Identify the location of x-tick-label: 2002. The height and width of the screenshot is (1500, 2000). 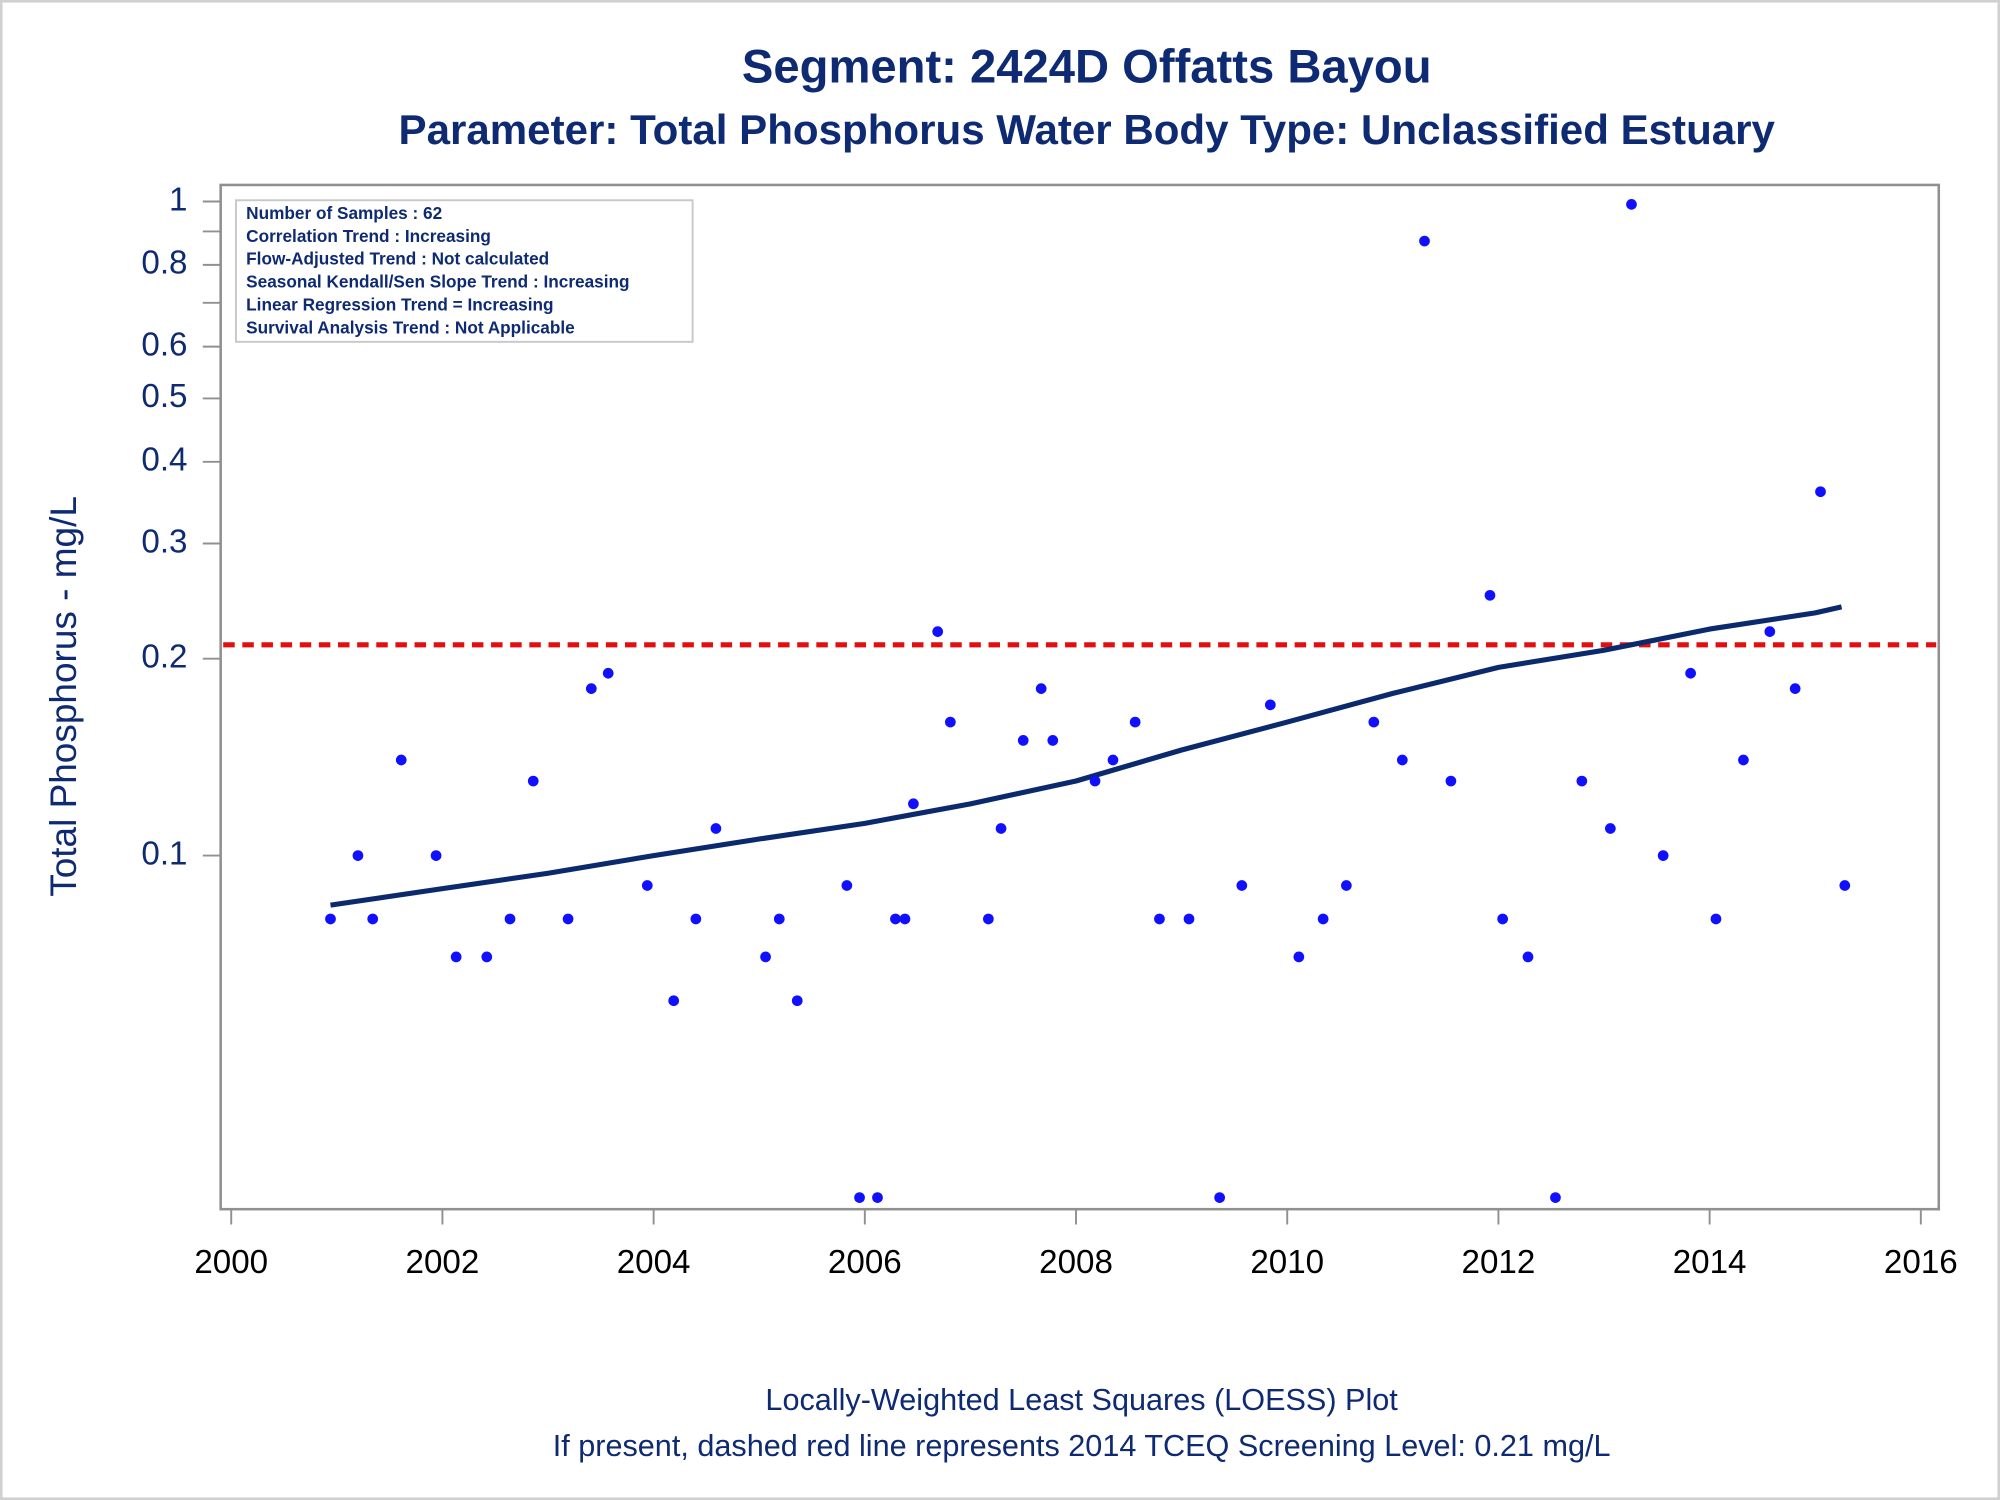
(443, 1262).